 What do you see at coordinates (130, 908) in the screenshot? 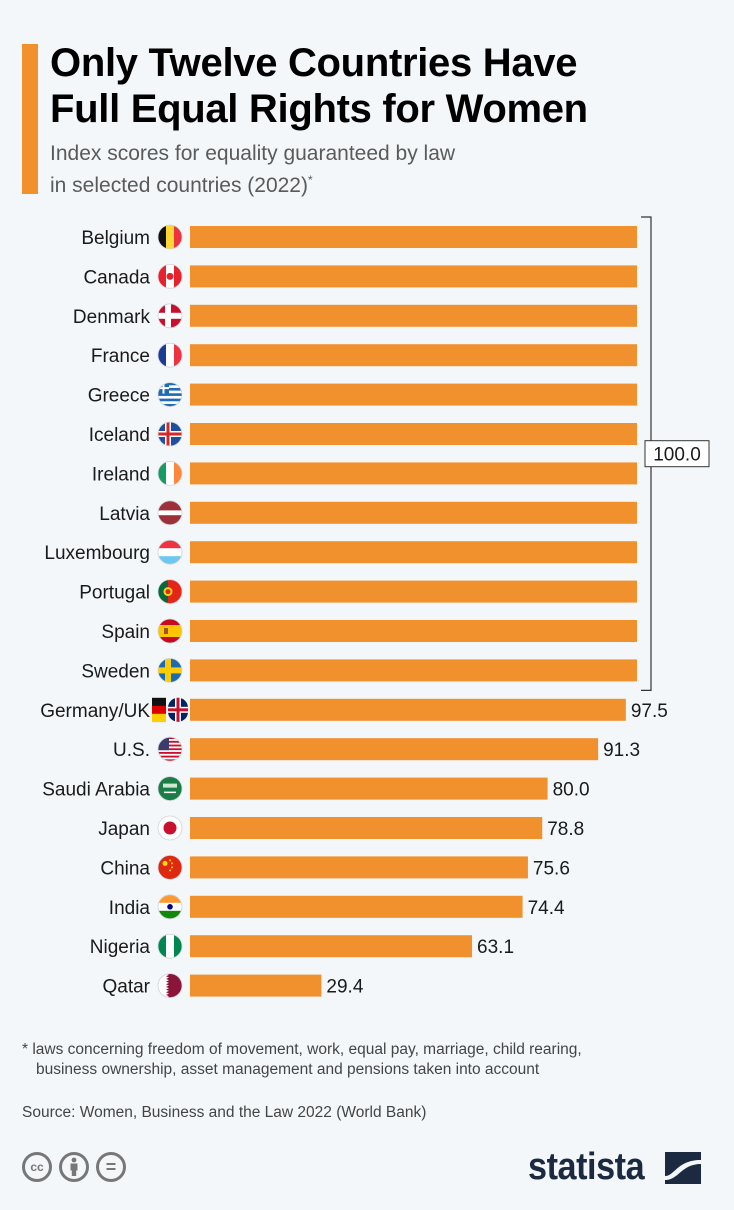
I see `category-label: India` at bounding box center [130, 908].